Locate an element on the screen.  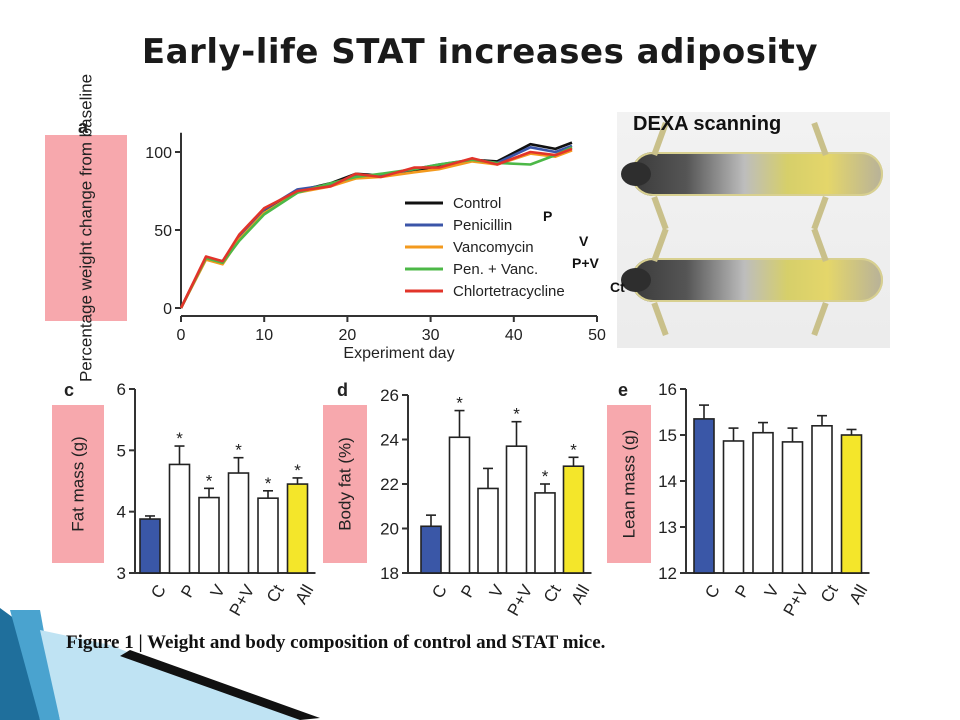
panel-e-ytick-label: 14 is located at coordinates (667, 481).